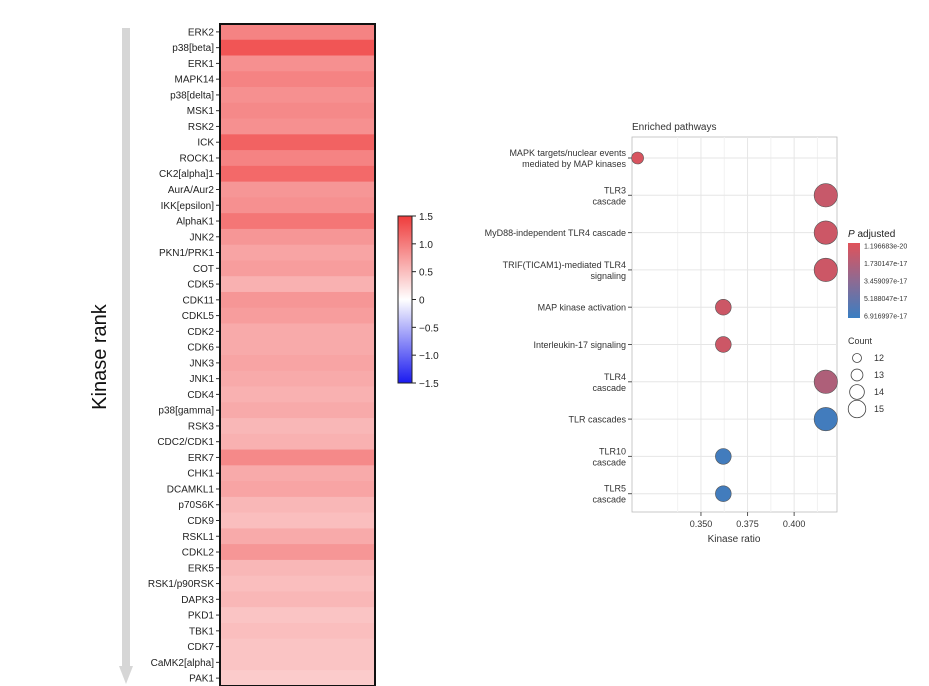  What do you see at coordinates (426, 217) in the screenshot?
I see `colorbar-tick-label: 1.5` at bounding box center [426, 217].